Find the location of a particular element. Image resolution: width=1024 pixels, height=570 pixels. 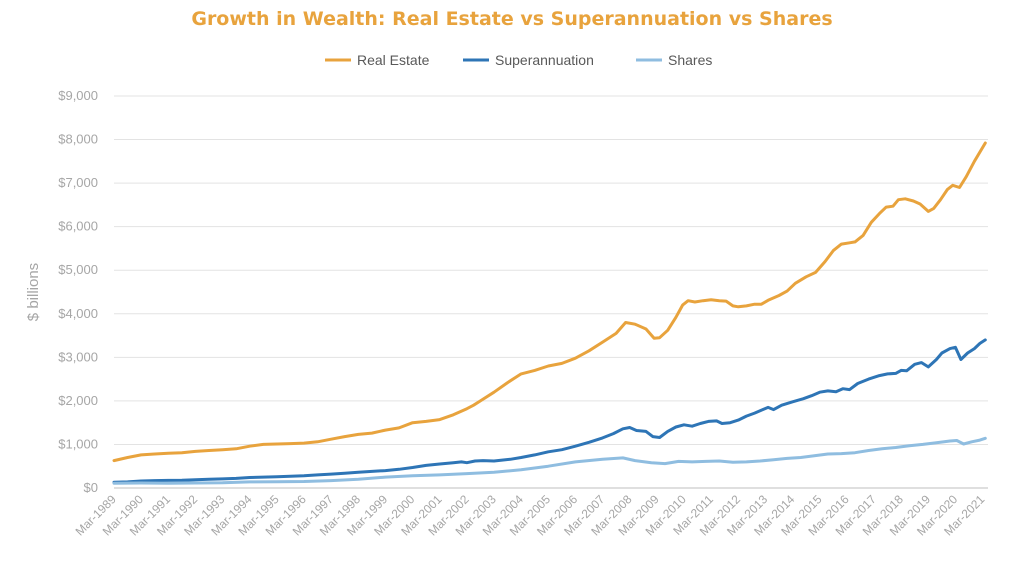

y-tick-label: $6,000 is located at coordinates (78, 226).